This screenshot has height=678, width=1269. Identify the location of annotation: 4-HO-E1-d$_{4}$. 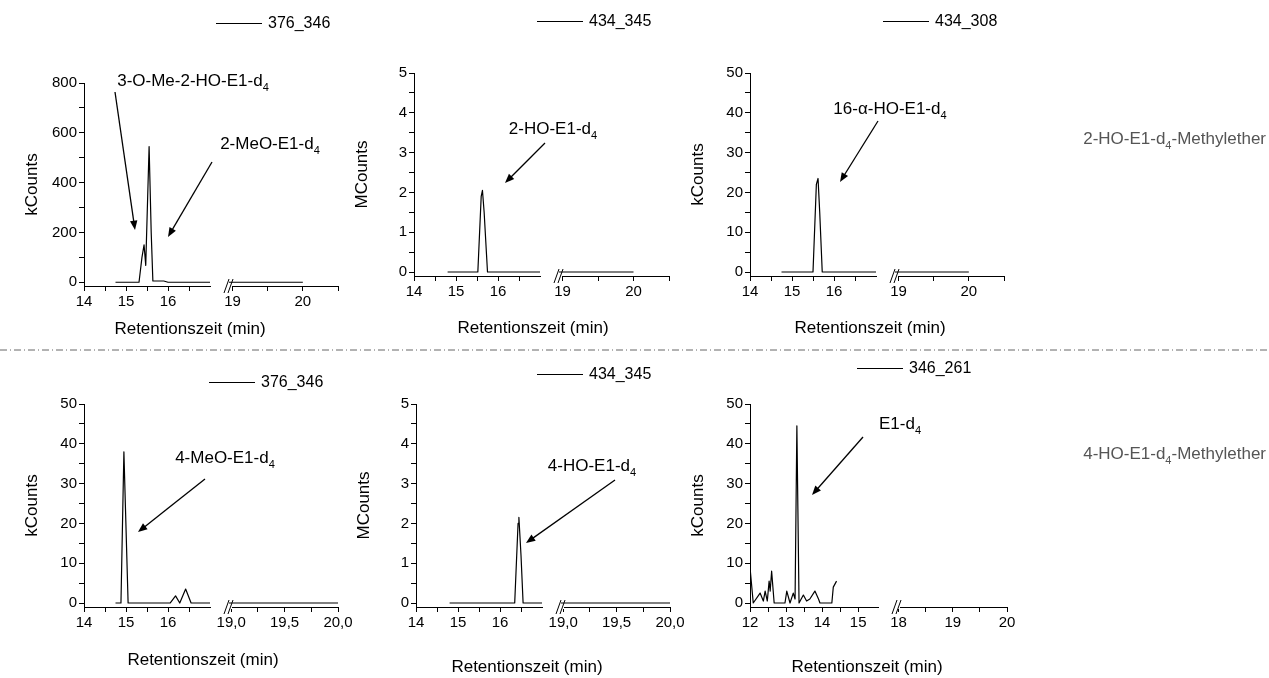
(592, 467).